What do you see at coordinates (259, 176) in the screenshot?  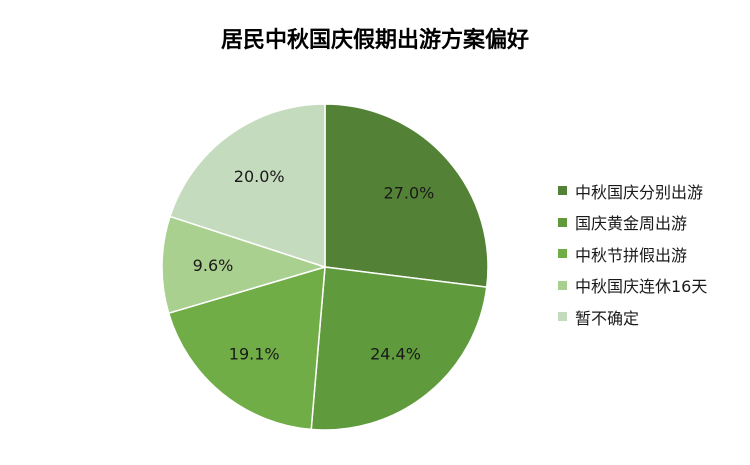 I see `slice-value-label: 20.0%` at bounding box center [259, 176].